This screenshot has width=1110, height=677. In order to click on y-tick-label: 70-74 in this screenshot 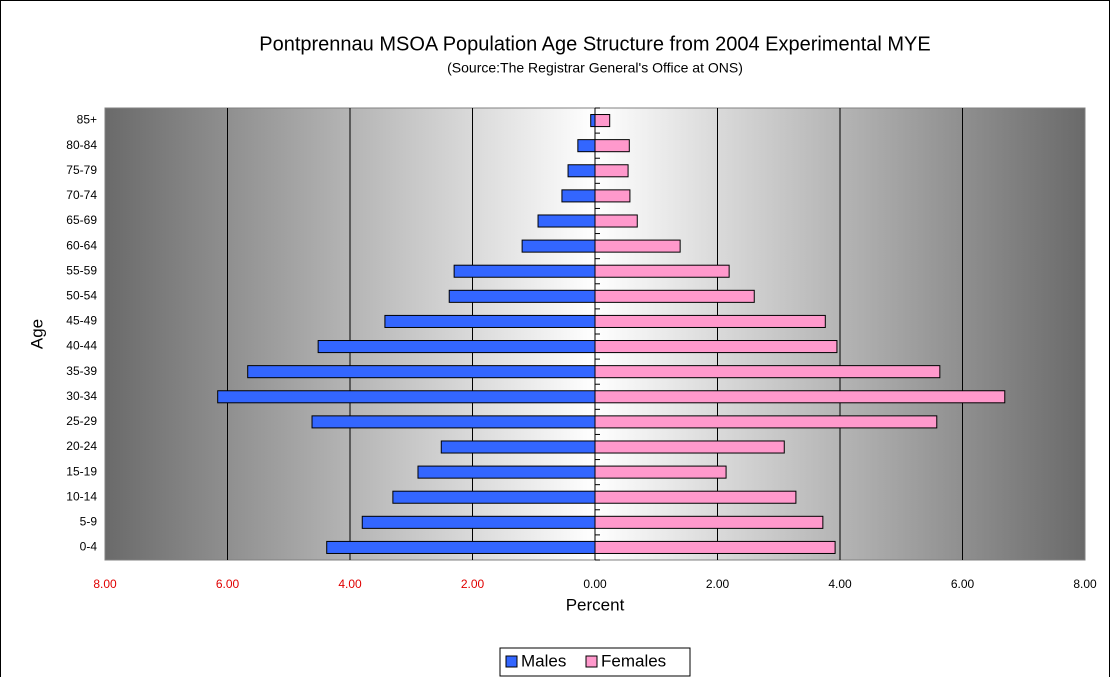, I will do `click(81, 195)`.